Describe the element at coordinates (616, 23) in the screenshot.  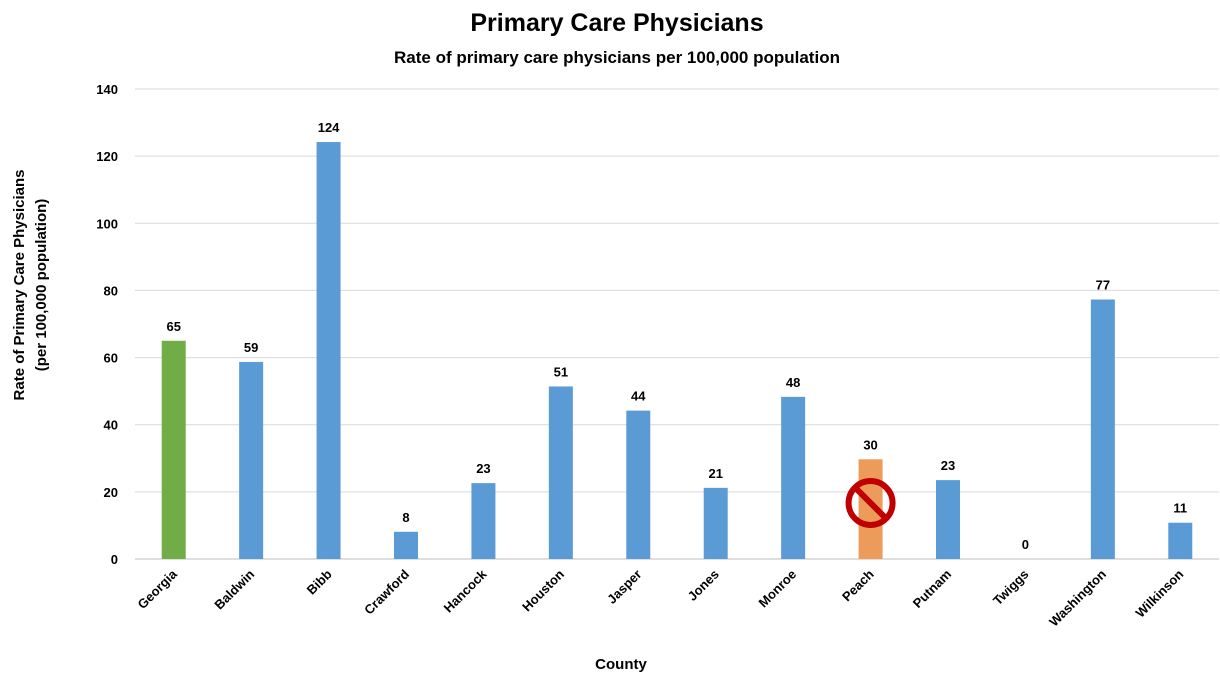
I see `chart-title: Primary Care Physicians` at that location.